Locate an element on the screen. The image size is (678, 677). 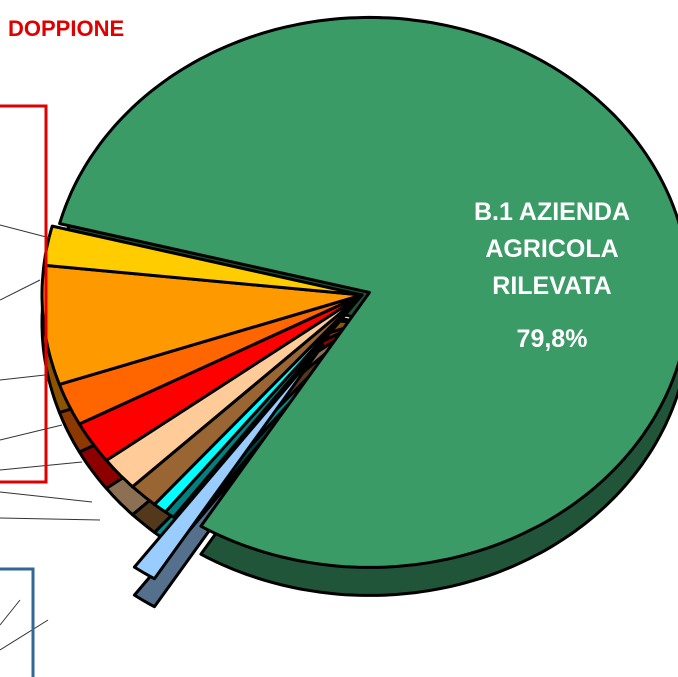
annotation: DOPPIONE is located at coordinates (66, 28).